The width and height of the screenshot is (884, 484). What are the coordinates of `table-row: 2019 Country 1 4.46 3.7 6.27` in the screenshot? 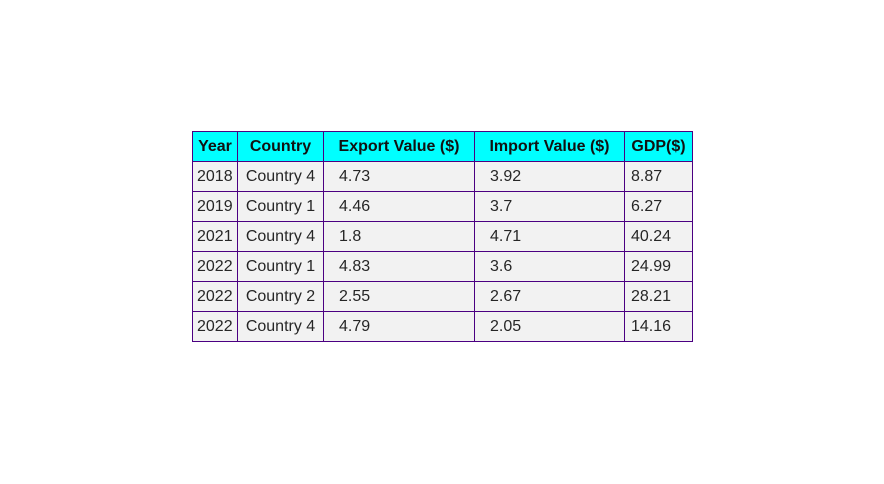 It's located at (442, 206).